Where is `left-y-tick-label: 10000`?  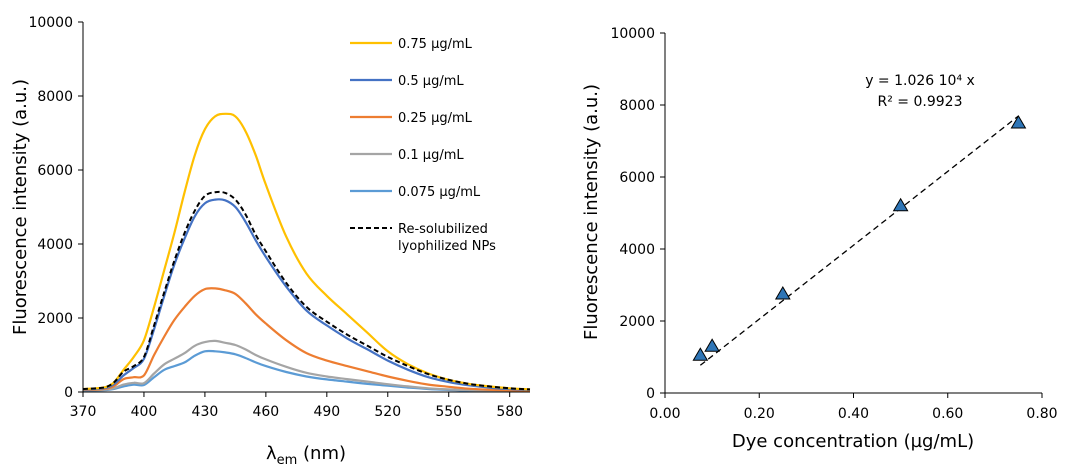 left-y-tick-label: 10000 is located at coordinates (50, 23).